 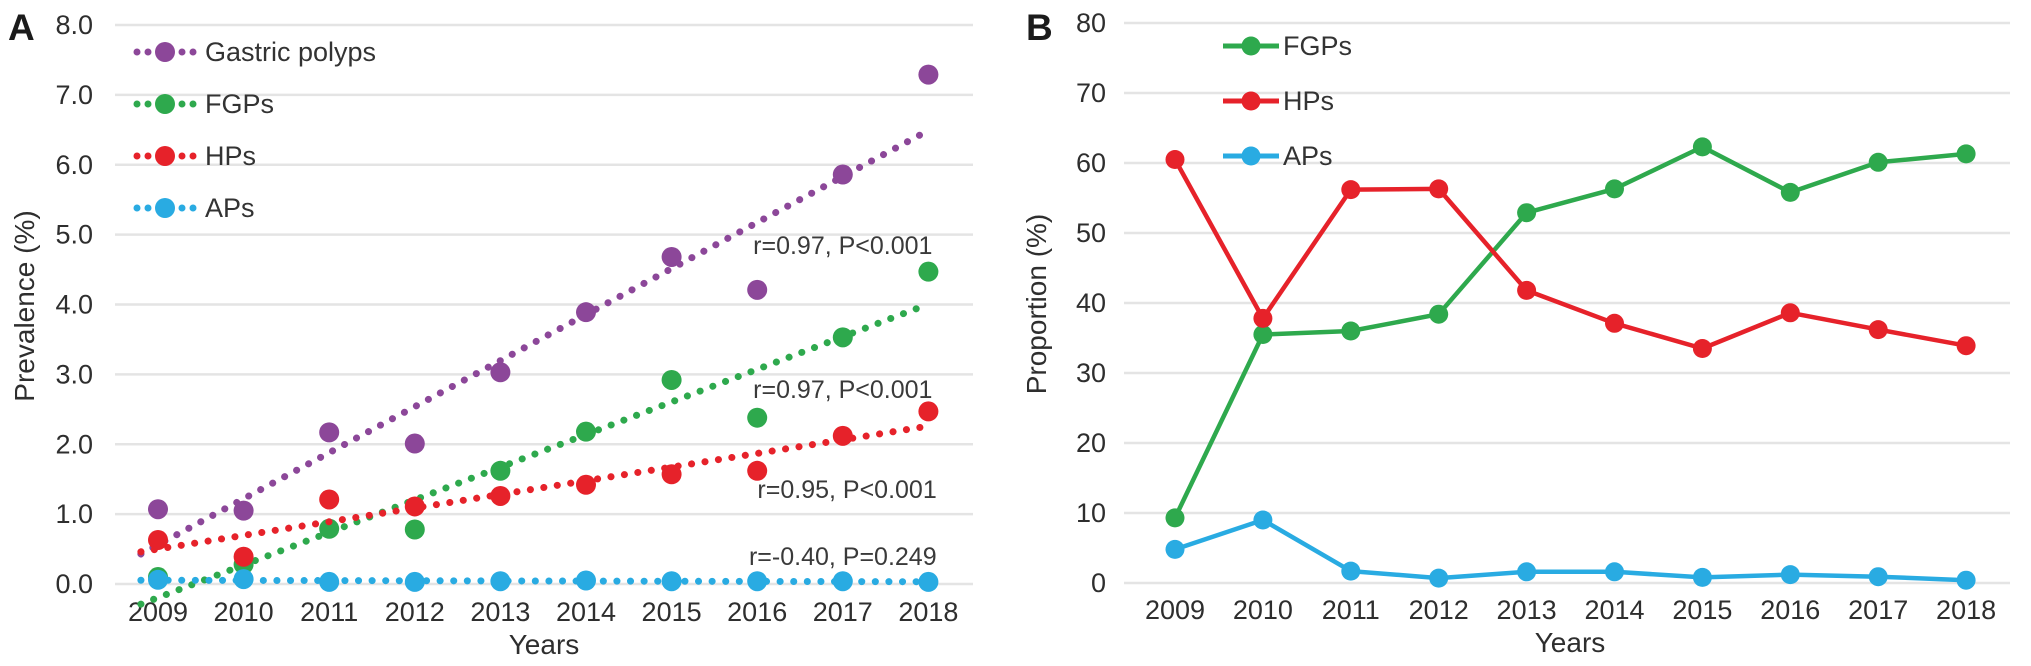 I want to click on panel-b-x-axis-title: Years, so click(x=1570, y=642).